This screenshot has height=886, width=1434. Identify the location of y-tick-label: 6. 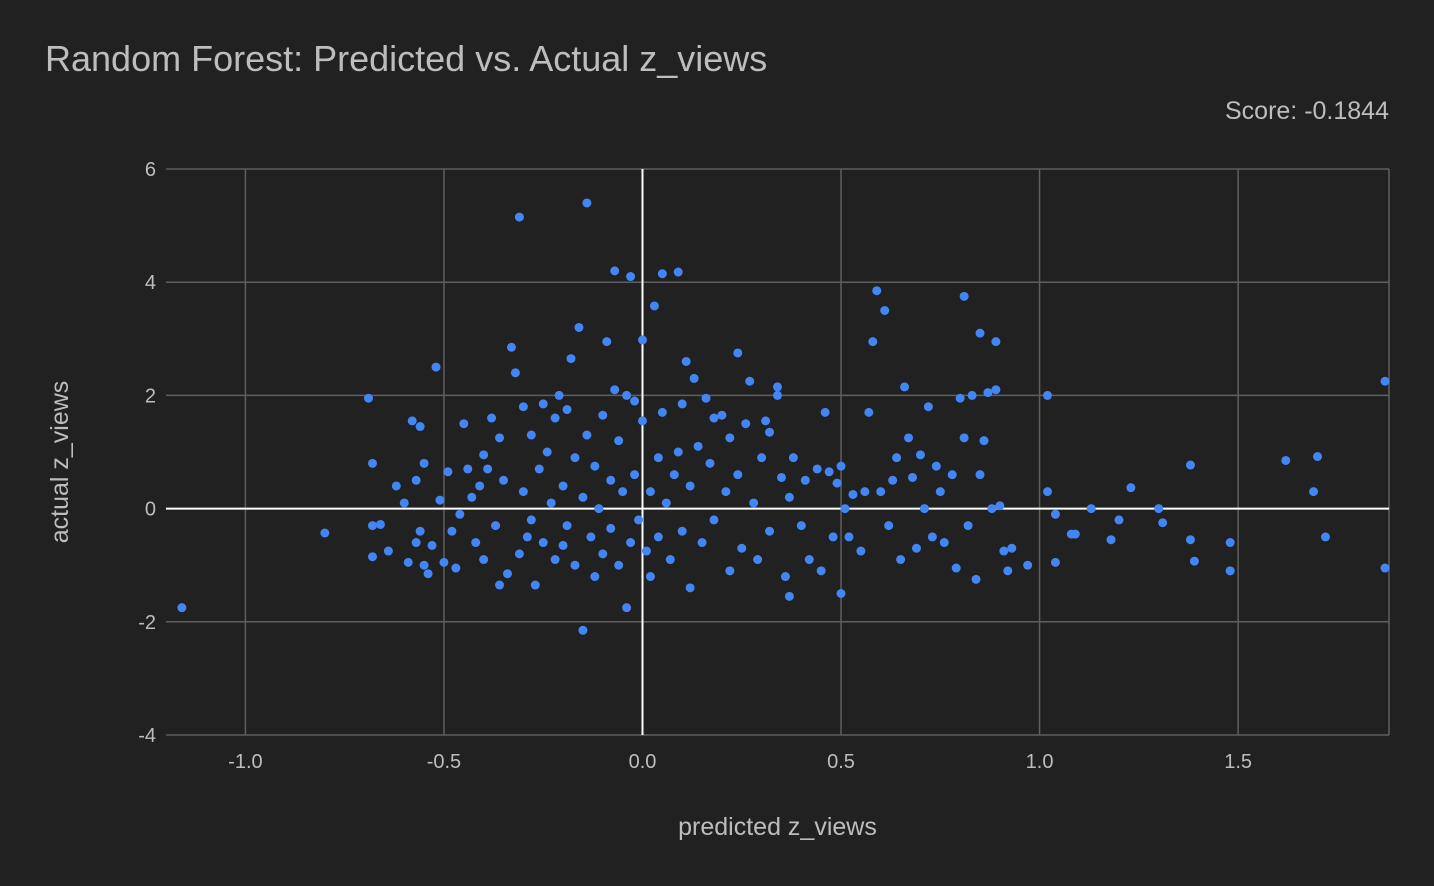
(150, 170).